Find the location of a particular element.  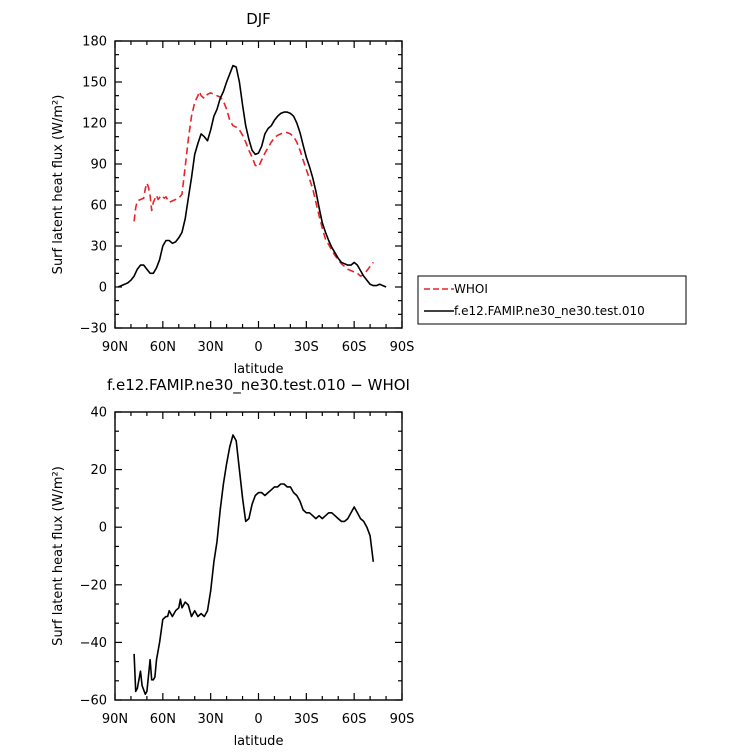

y-tick-label: 150 is located at coordinates (94, 83).